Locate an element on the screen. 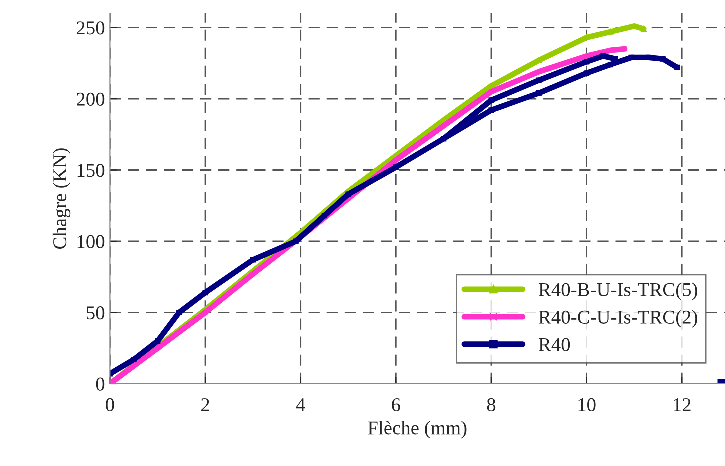 This screenshot has height=466, width=725. legend-label: R40-C-U-Is-TRC(2) is located at coordinates (618, 319).